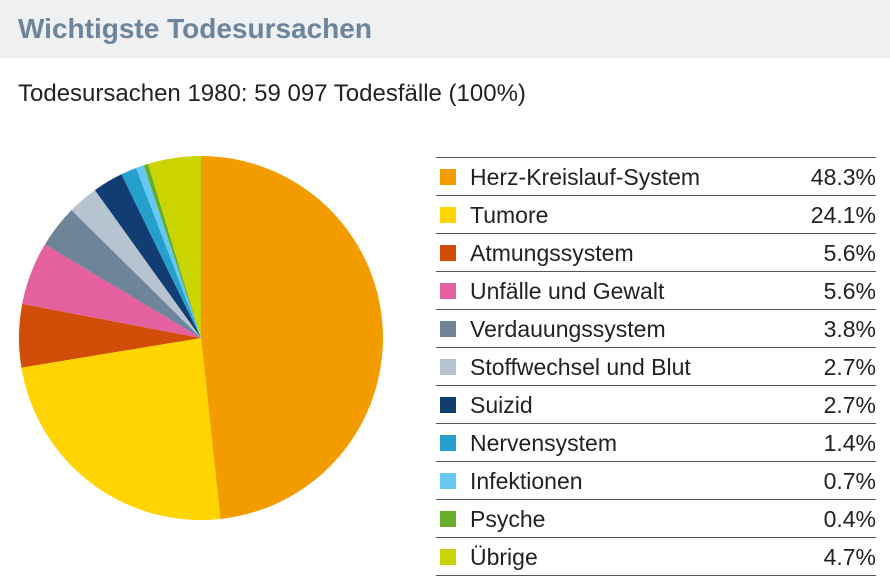 The image size is (890, 585). Describe the element at coordinates (843, 177) in the screenshot. I see `legend-value: 48.3%` at that location.